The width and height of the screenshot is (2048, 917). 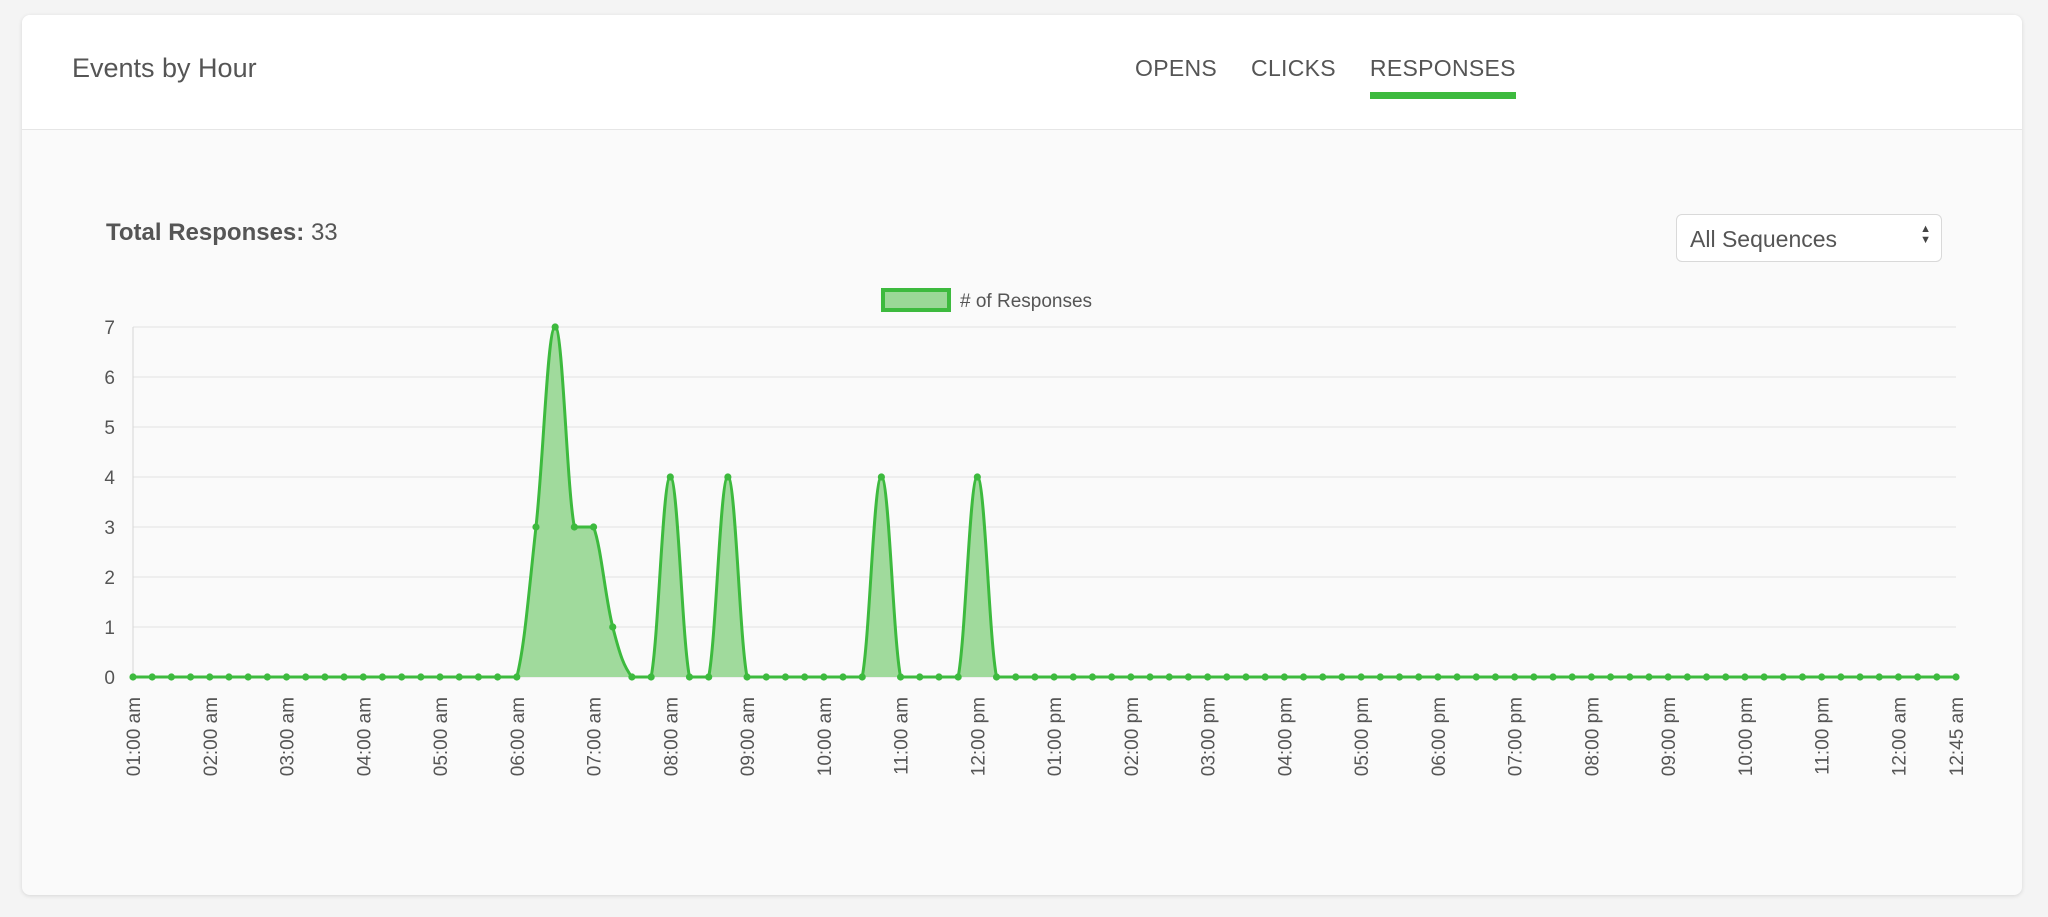 I want to click on legend-label: # of Responses, so click(x=1026, y=301).